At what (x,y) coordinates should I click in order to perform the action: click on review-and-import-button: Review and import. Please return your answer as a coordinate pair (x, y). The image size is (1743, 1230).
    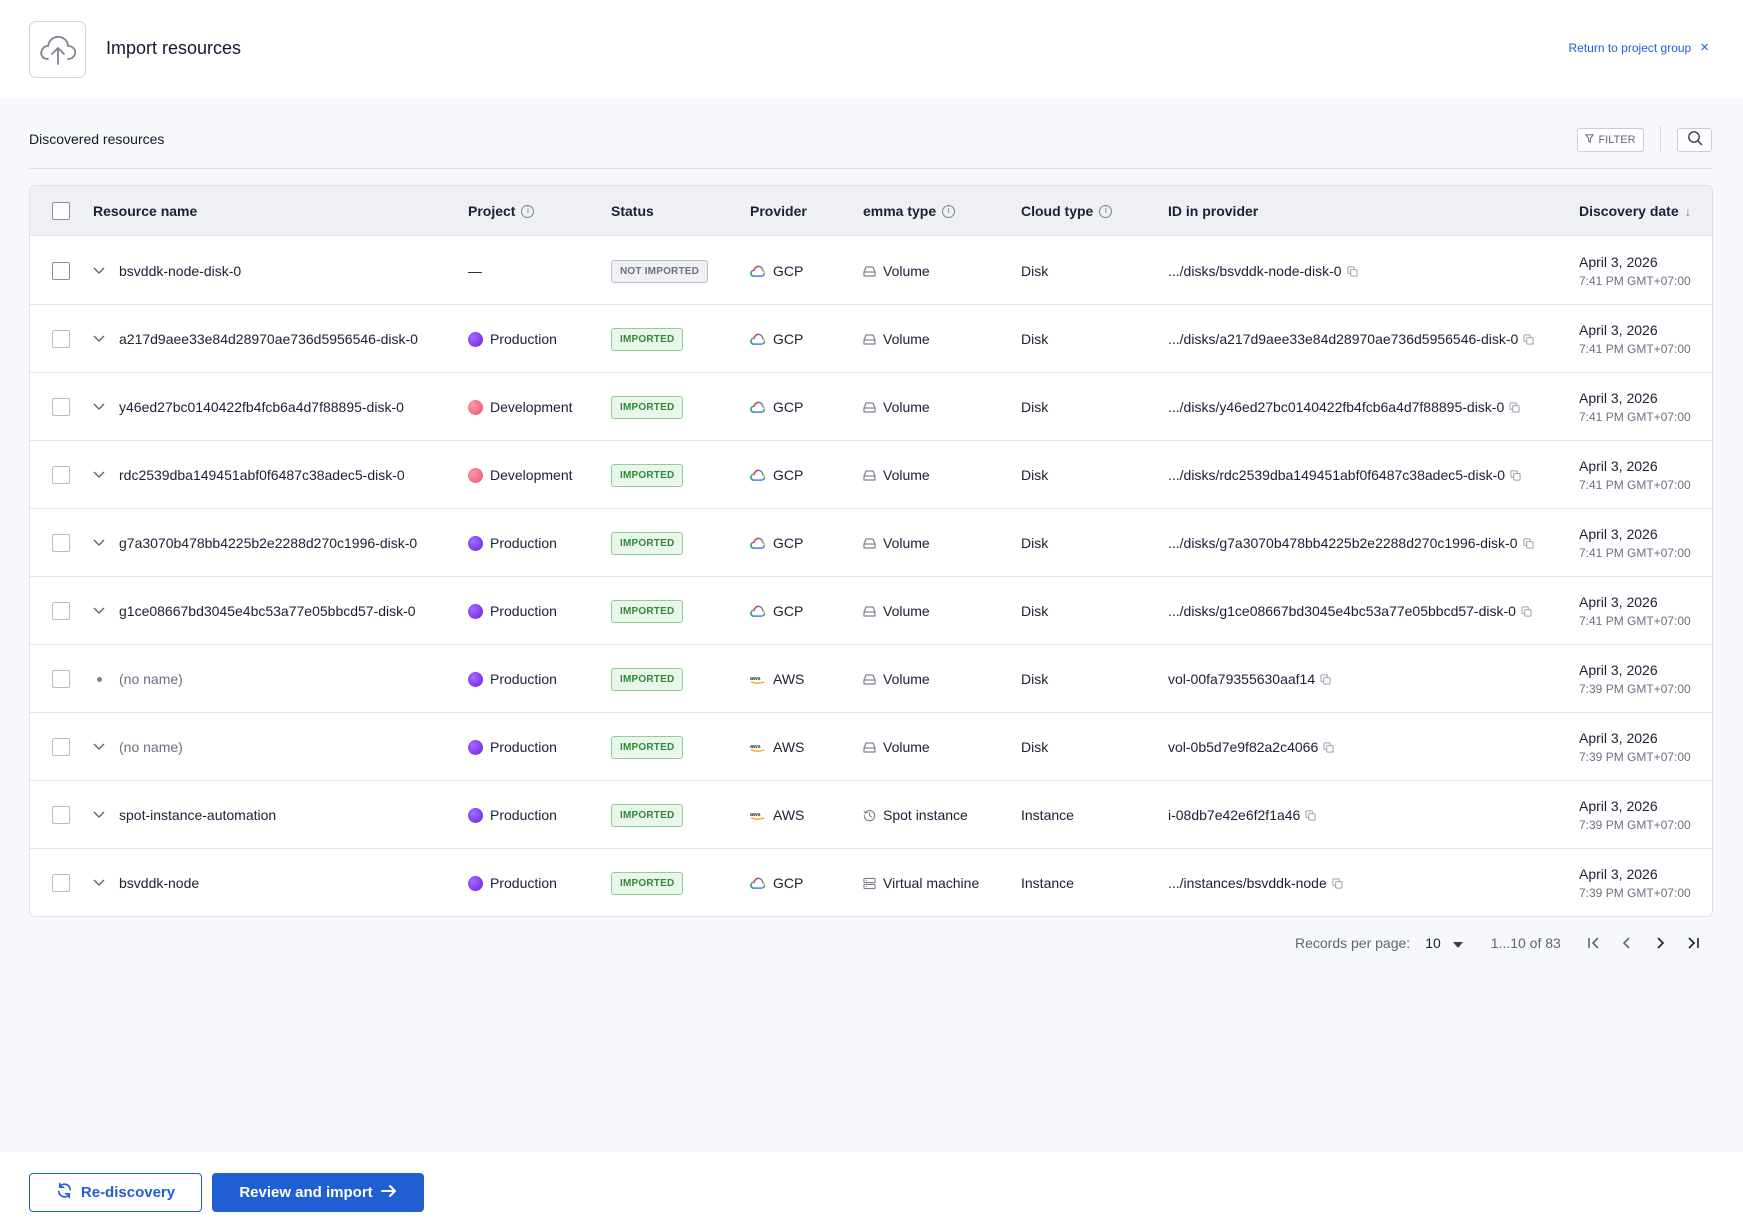
    Looking at the image, I should click on (318, 1192).